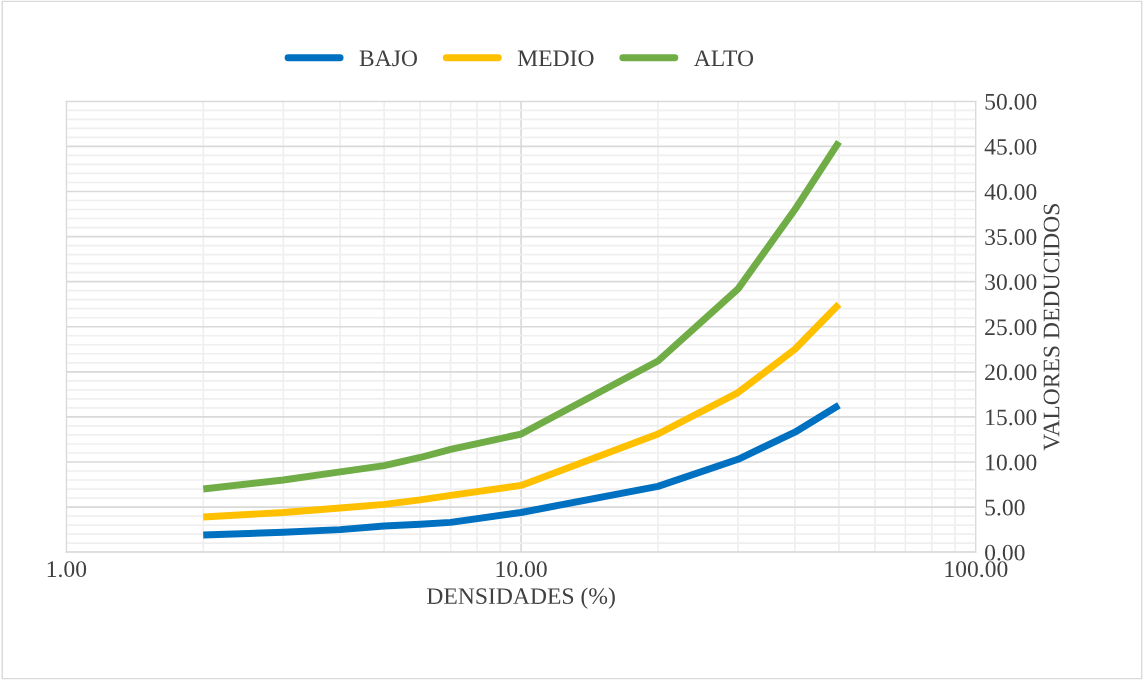 Image resolution: width=1144 pixels, height=680 pixels. I want to click on y-tick-label: 10.00, so click(1011, 462).